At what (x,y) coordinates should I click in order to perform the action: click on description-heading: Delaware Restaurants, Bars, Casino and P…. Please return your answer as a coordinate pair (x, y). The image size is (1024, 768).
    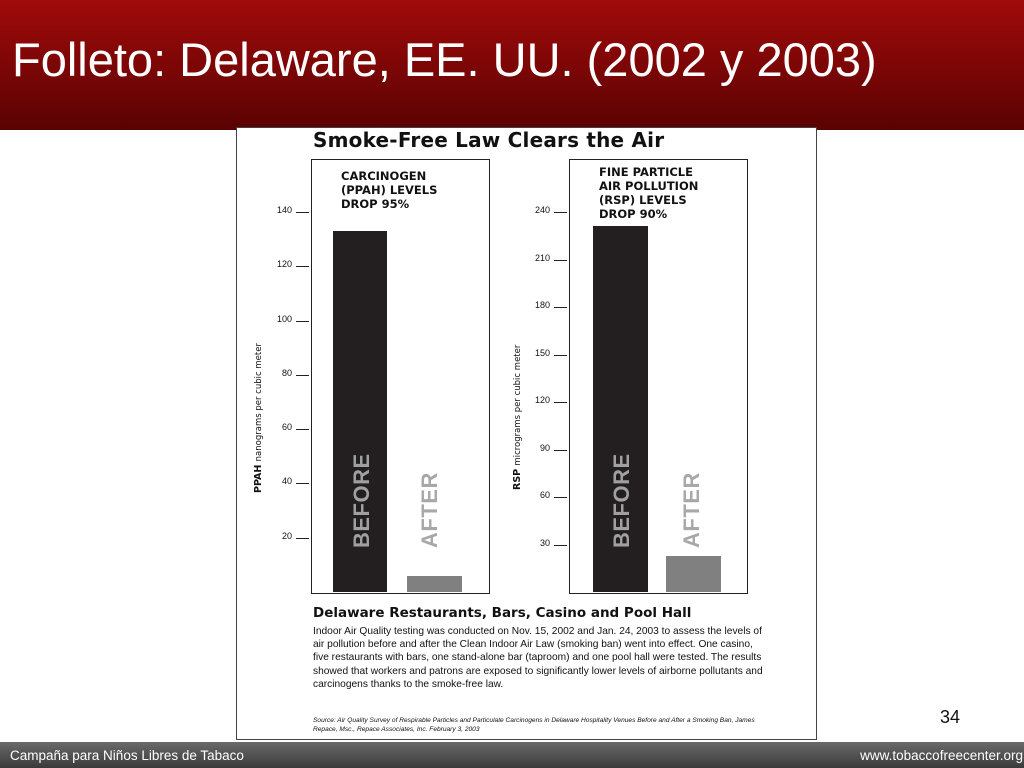
    Looking at the image, I should click on (502, 613).